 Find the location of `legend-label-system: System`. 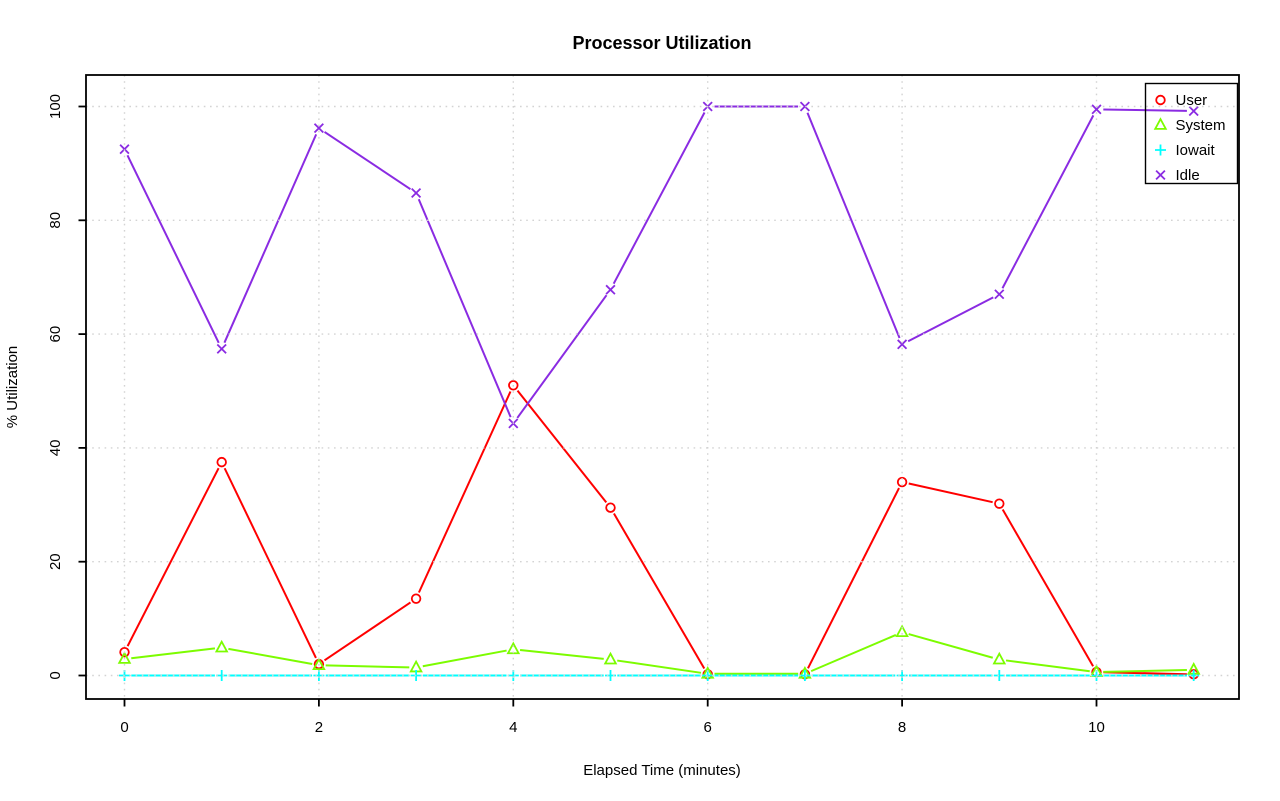

legend-label-system: System is located at coordinates (1201, 125).